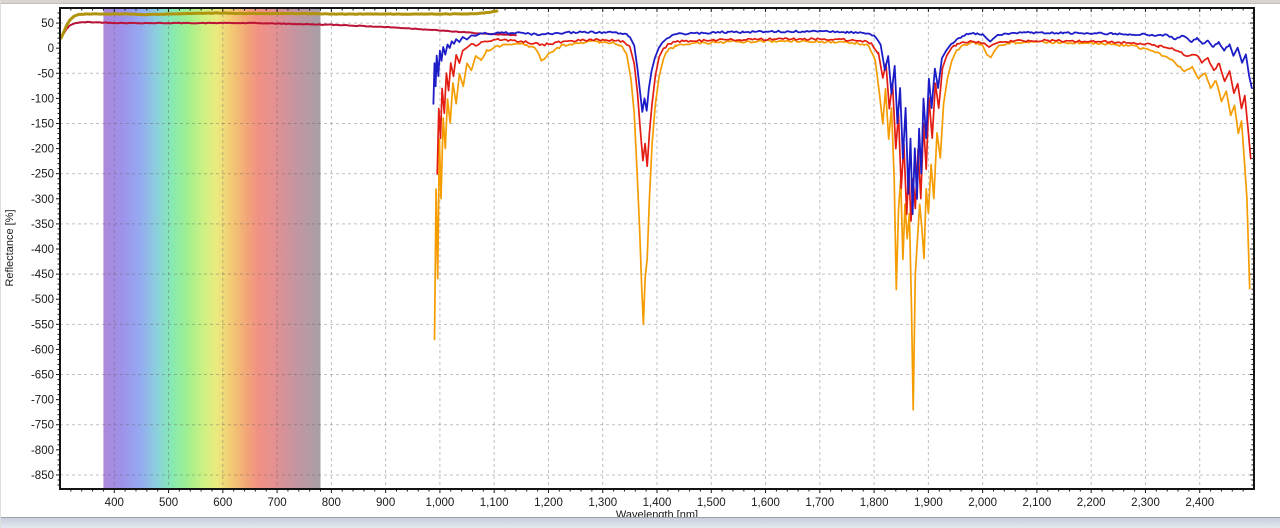  I want to click on svg-text: 400, so click(114, 503).